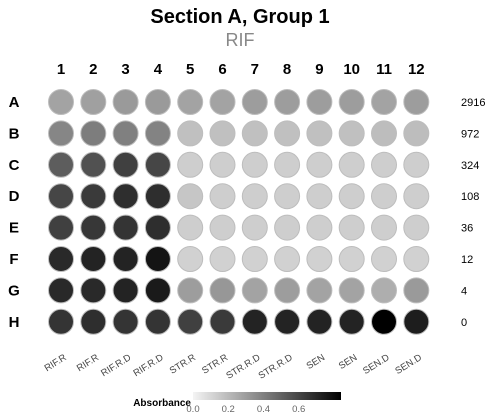  I want to click on dilution-label: 4, so click(464, 291).